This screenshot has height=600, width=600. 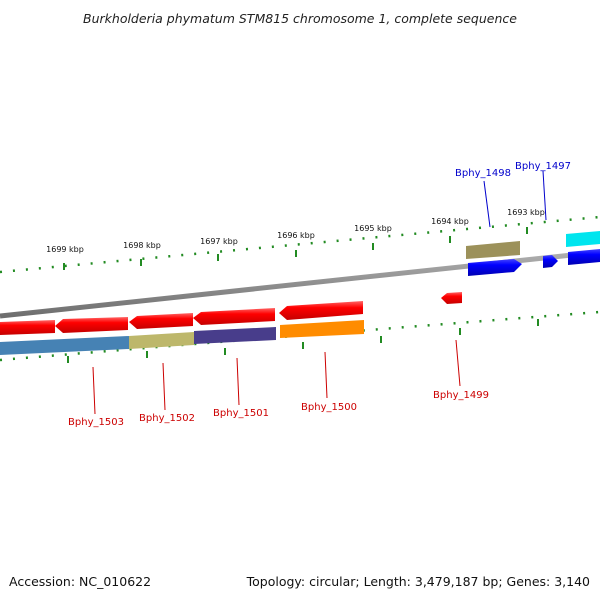 What do you see at coordinates (543, 166) in the screenshot?
I see `gene-label: Bphy_1497` at bounding box center [543, 166].